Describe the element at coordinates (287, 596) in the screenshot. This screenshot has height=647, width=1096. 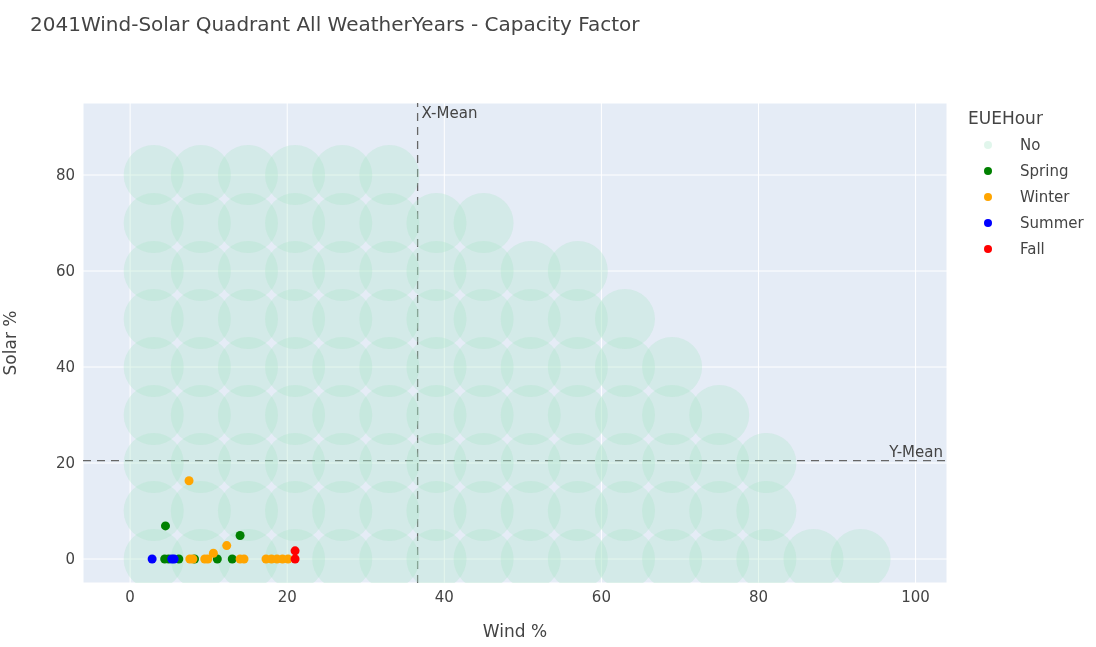
I see `x-tick-label: 20` at that location.